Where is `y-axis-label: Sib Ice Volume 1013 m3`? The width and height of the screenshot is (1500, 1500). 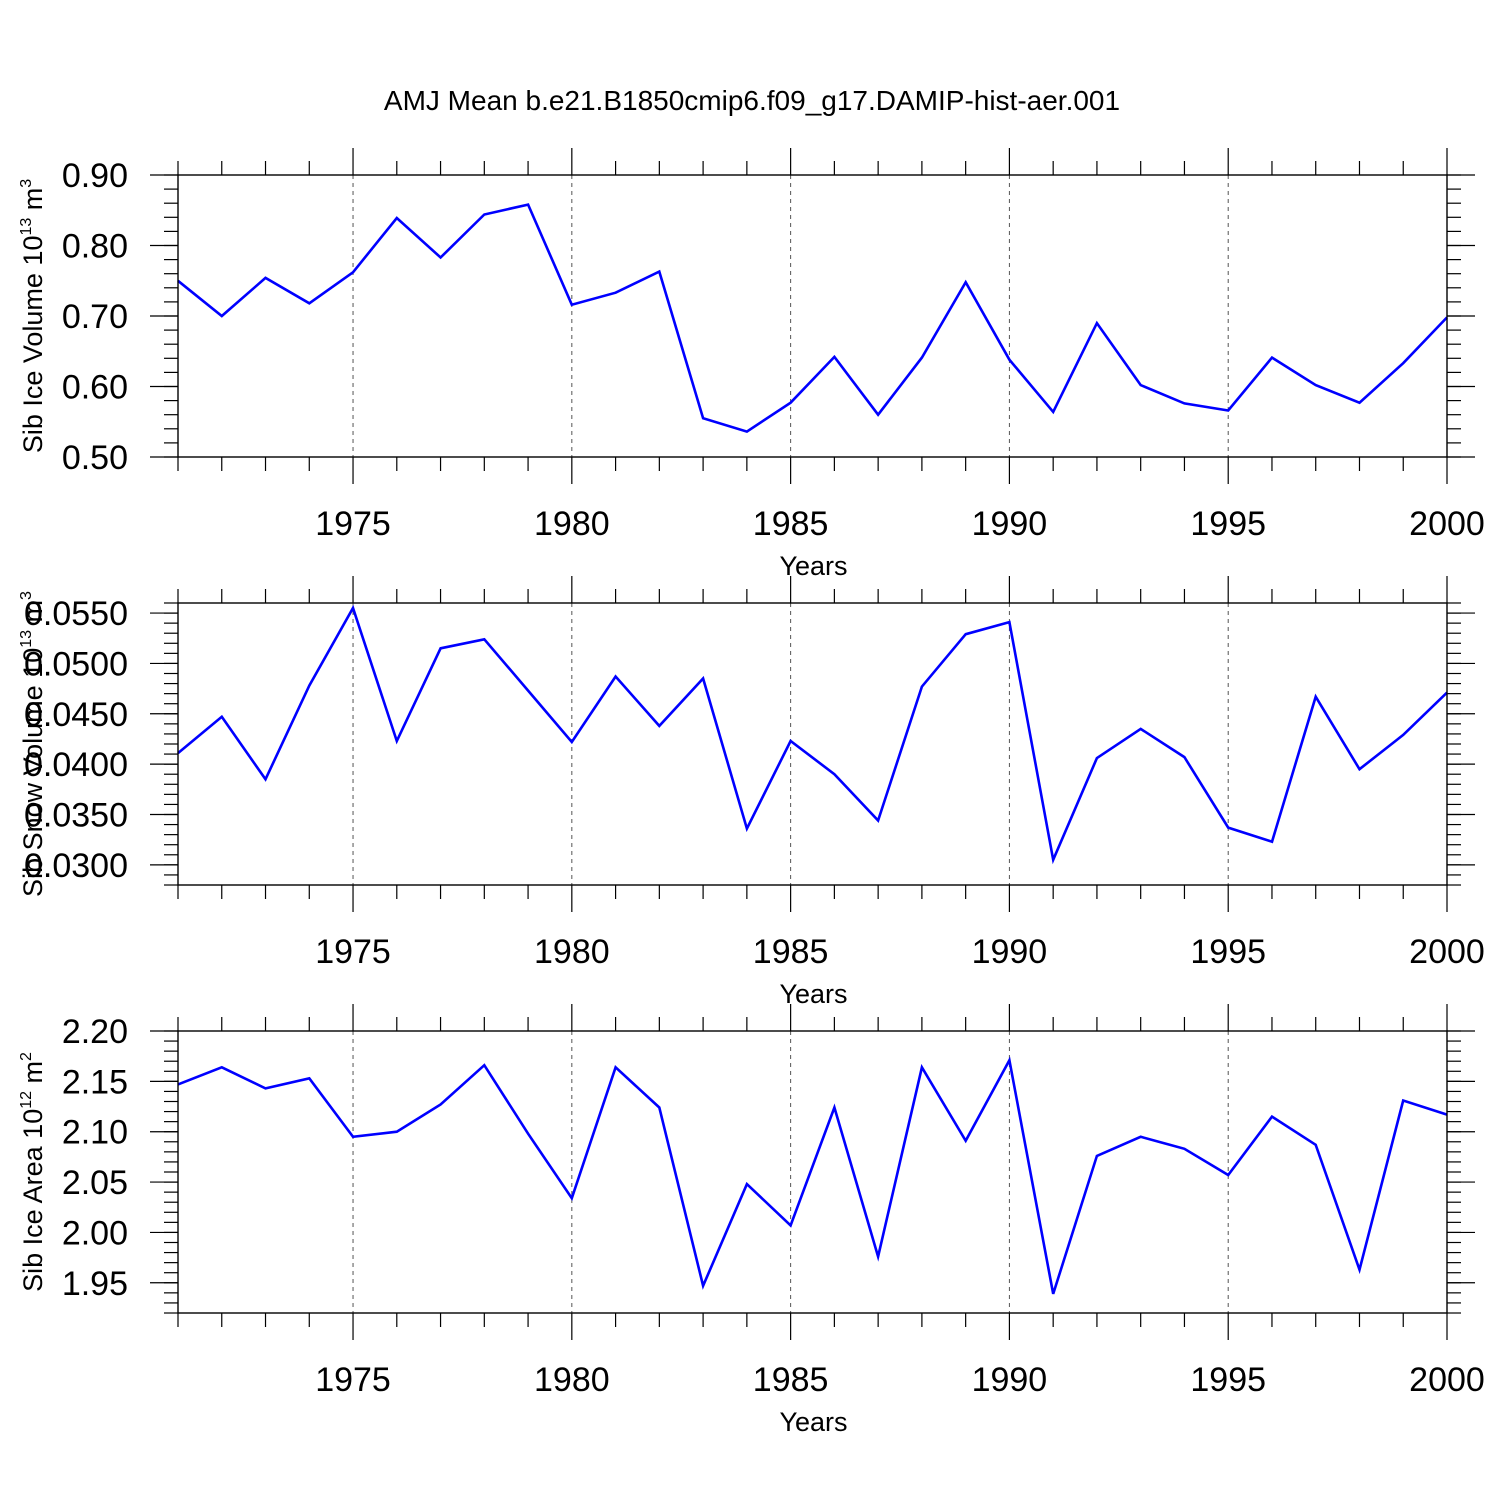 y-axis-label: Sib Ice Volume 1013 m3 is located at coordinates (33, 316).